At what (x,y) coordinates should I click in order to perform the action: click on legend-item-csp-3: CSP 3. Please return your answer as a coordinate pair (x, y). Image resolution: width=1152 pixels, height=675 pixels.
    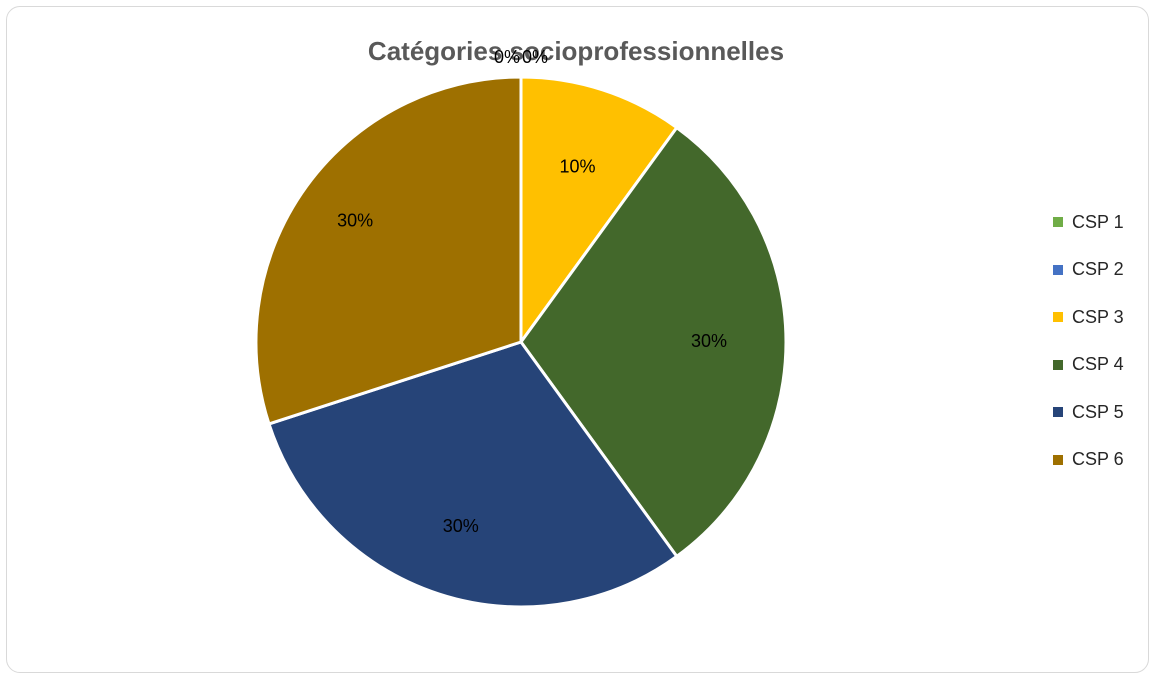
    Looking at the image, I should click on (1088, 317).